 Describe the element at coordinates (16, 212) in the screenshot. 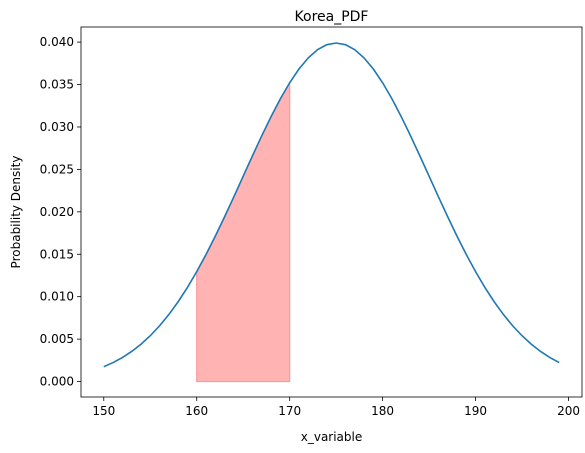

I see `y-axis-label: Probability Density` at that location.